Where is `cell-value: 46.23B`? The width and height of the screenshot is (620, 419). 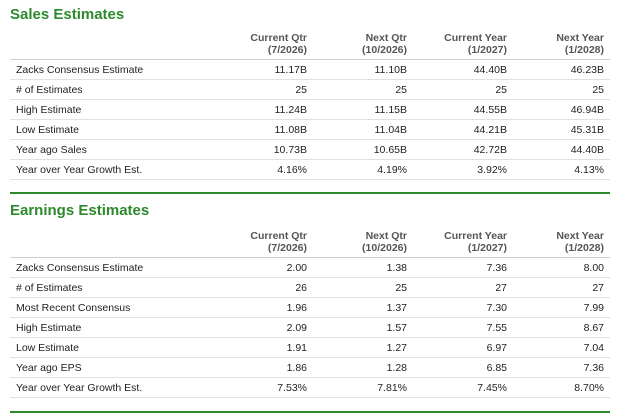
cell-value: 46.23B is located at coordinates (561, 69).